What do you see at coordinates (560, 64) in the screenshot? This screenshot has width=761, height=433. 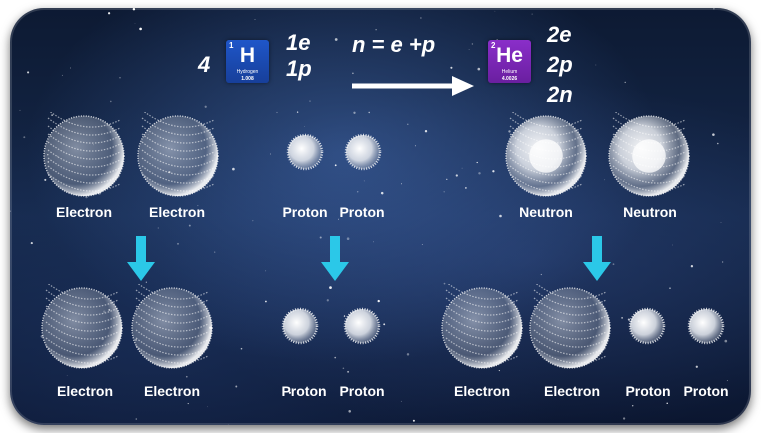 I see `helium-proton-count: 2p` at bounding box center [560, 64].